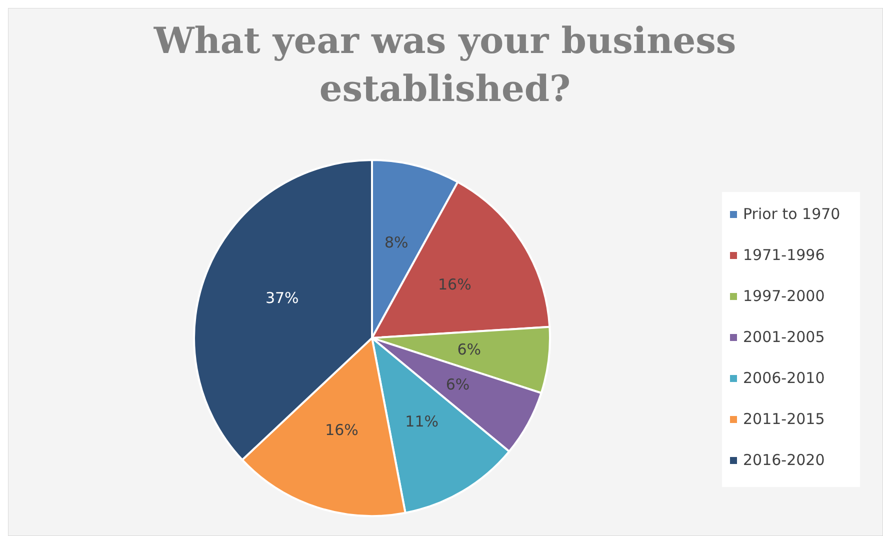 Image resolution: width=883 pixels, height=536 pixels. Describe the element at coordinates (396, 242) in the screenshot. I see `data-label: 8%` at that location.